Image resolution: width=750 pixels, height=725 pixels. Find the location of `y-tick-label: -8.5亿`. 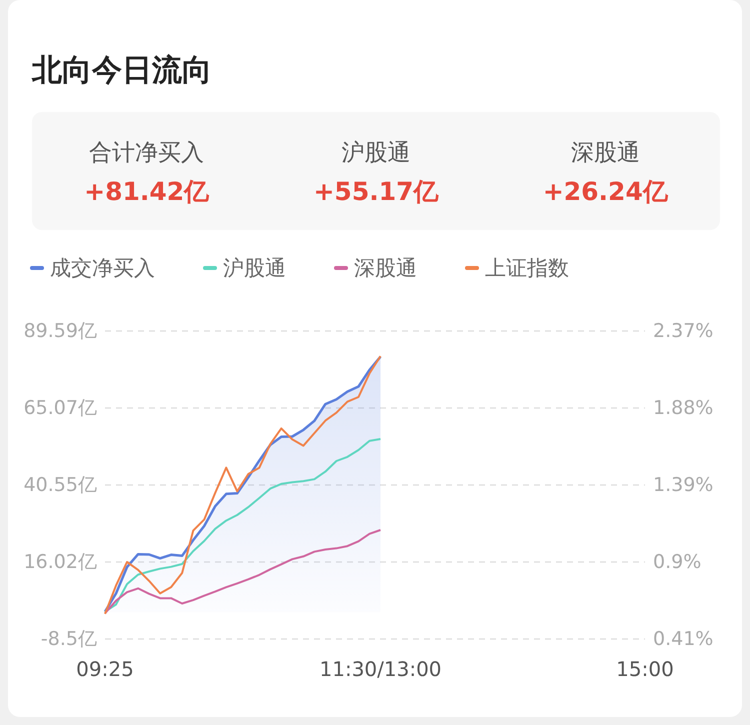

y-tick-label: -8.5亿 is located at coordinates (68, 639).